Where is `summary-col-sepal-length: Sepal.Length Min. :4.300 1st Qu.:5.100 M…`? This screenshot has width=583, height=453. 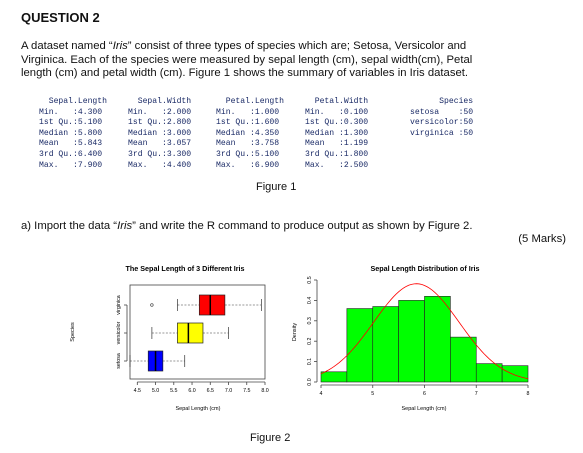 summary-col-sepal-length: Sepal.Length Min. :4.300 1st Qu.:5.100 M… is located at coordinates (73, 133).